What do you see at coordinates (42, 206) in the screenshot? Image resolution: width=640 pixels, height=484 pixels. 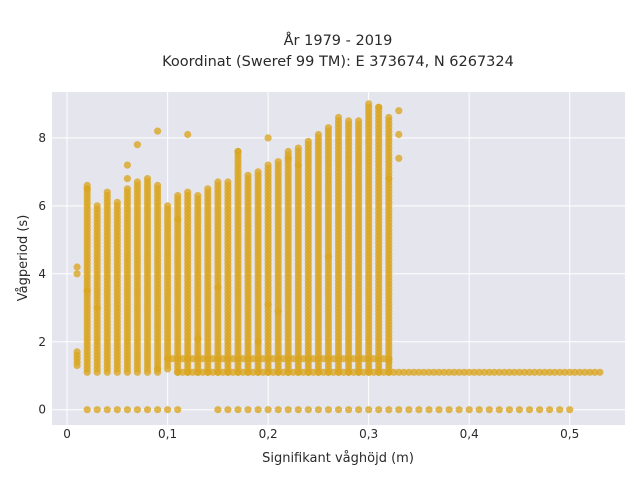 I see `y-tick-label: 6` at bounding box center [42, 206].